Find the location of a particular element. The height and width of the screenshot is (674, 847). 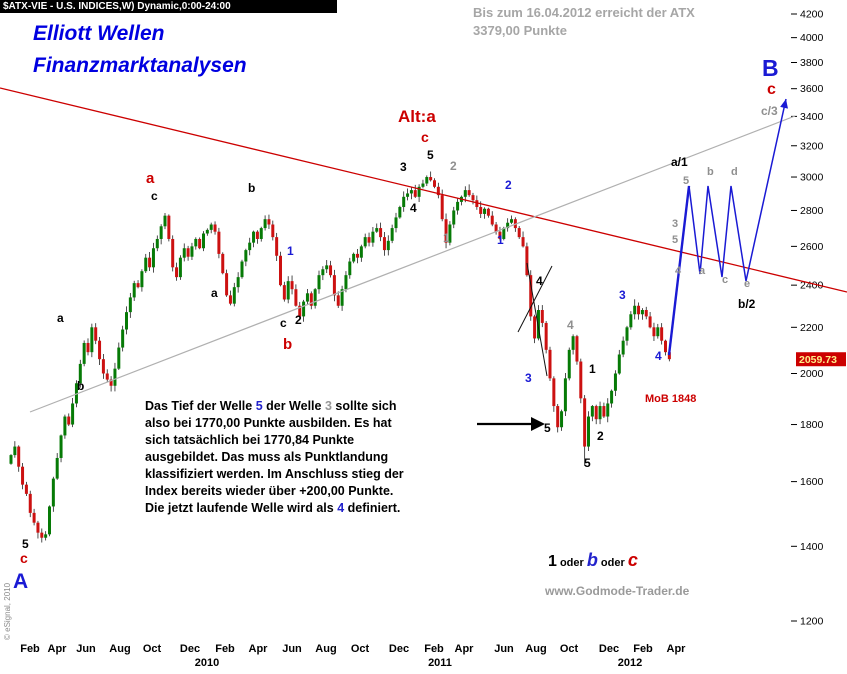

analysis-text-segment: Das Tief der Welle is located at coordinates (200, 406).